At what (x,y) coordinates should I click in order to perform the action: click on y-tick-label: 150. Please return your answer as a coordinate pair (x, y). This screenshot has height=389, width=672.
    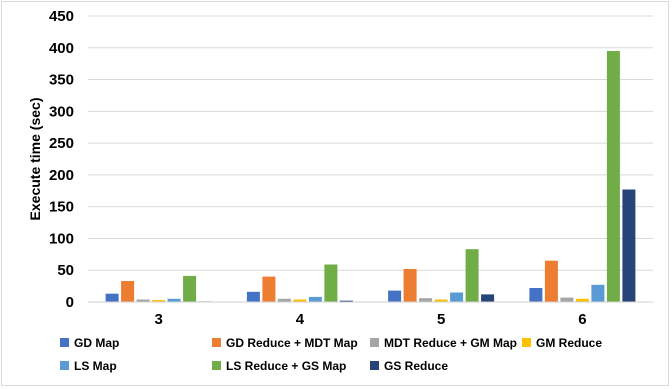
    Looking at the image, I should click on (61, 207).